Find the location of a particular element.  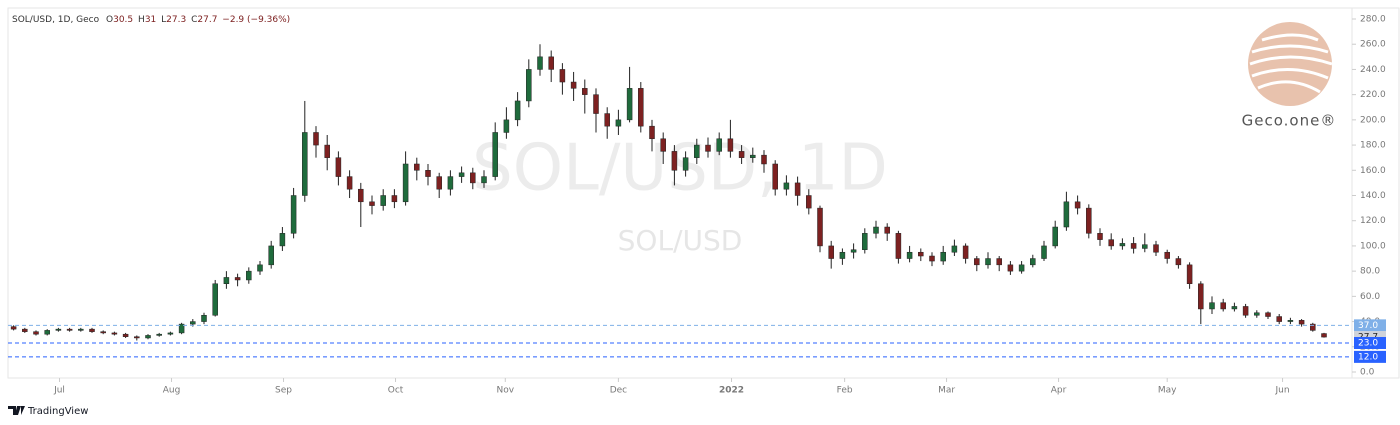

y-tick-label: 160.0 is located at coordinates (1373, 171).